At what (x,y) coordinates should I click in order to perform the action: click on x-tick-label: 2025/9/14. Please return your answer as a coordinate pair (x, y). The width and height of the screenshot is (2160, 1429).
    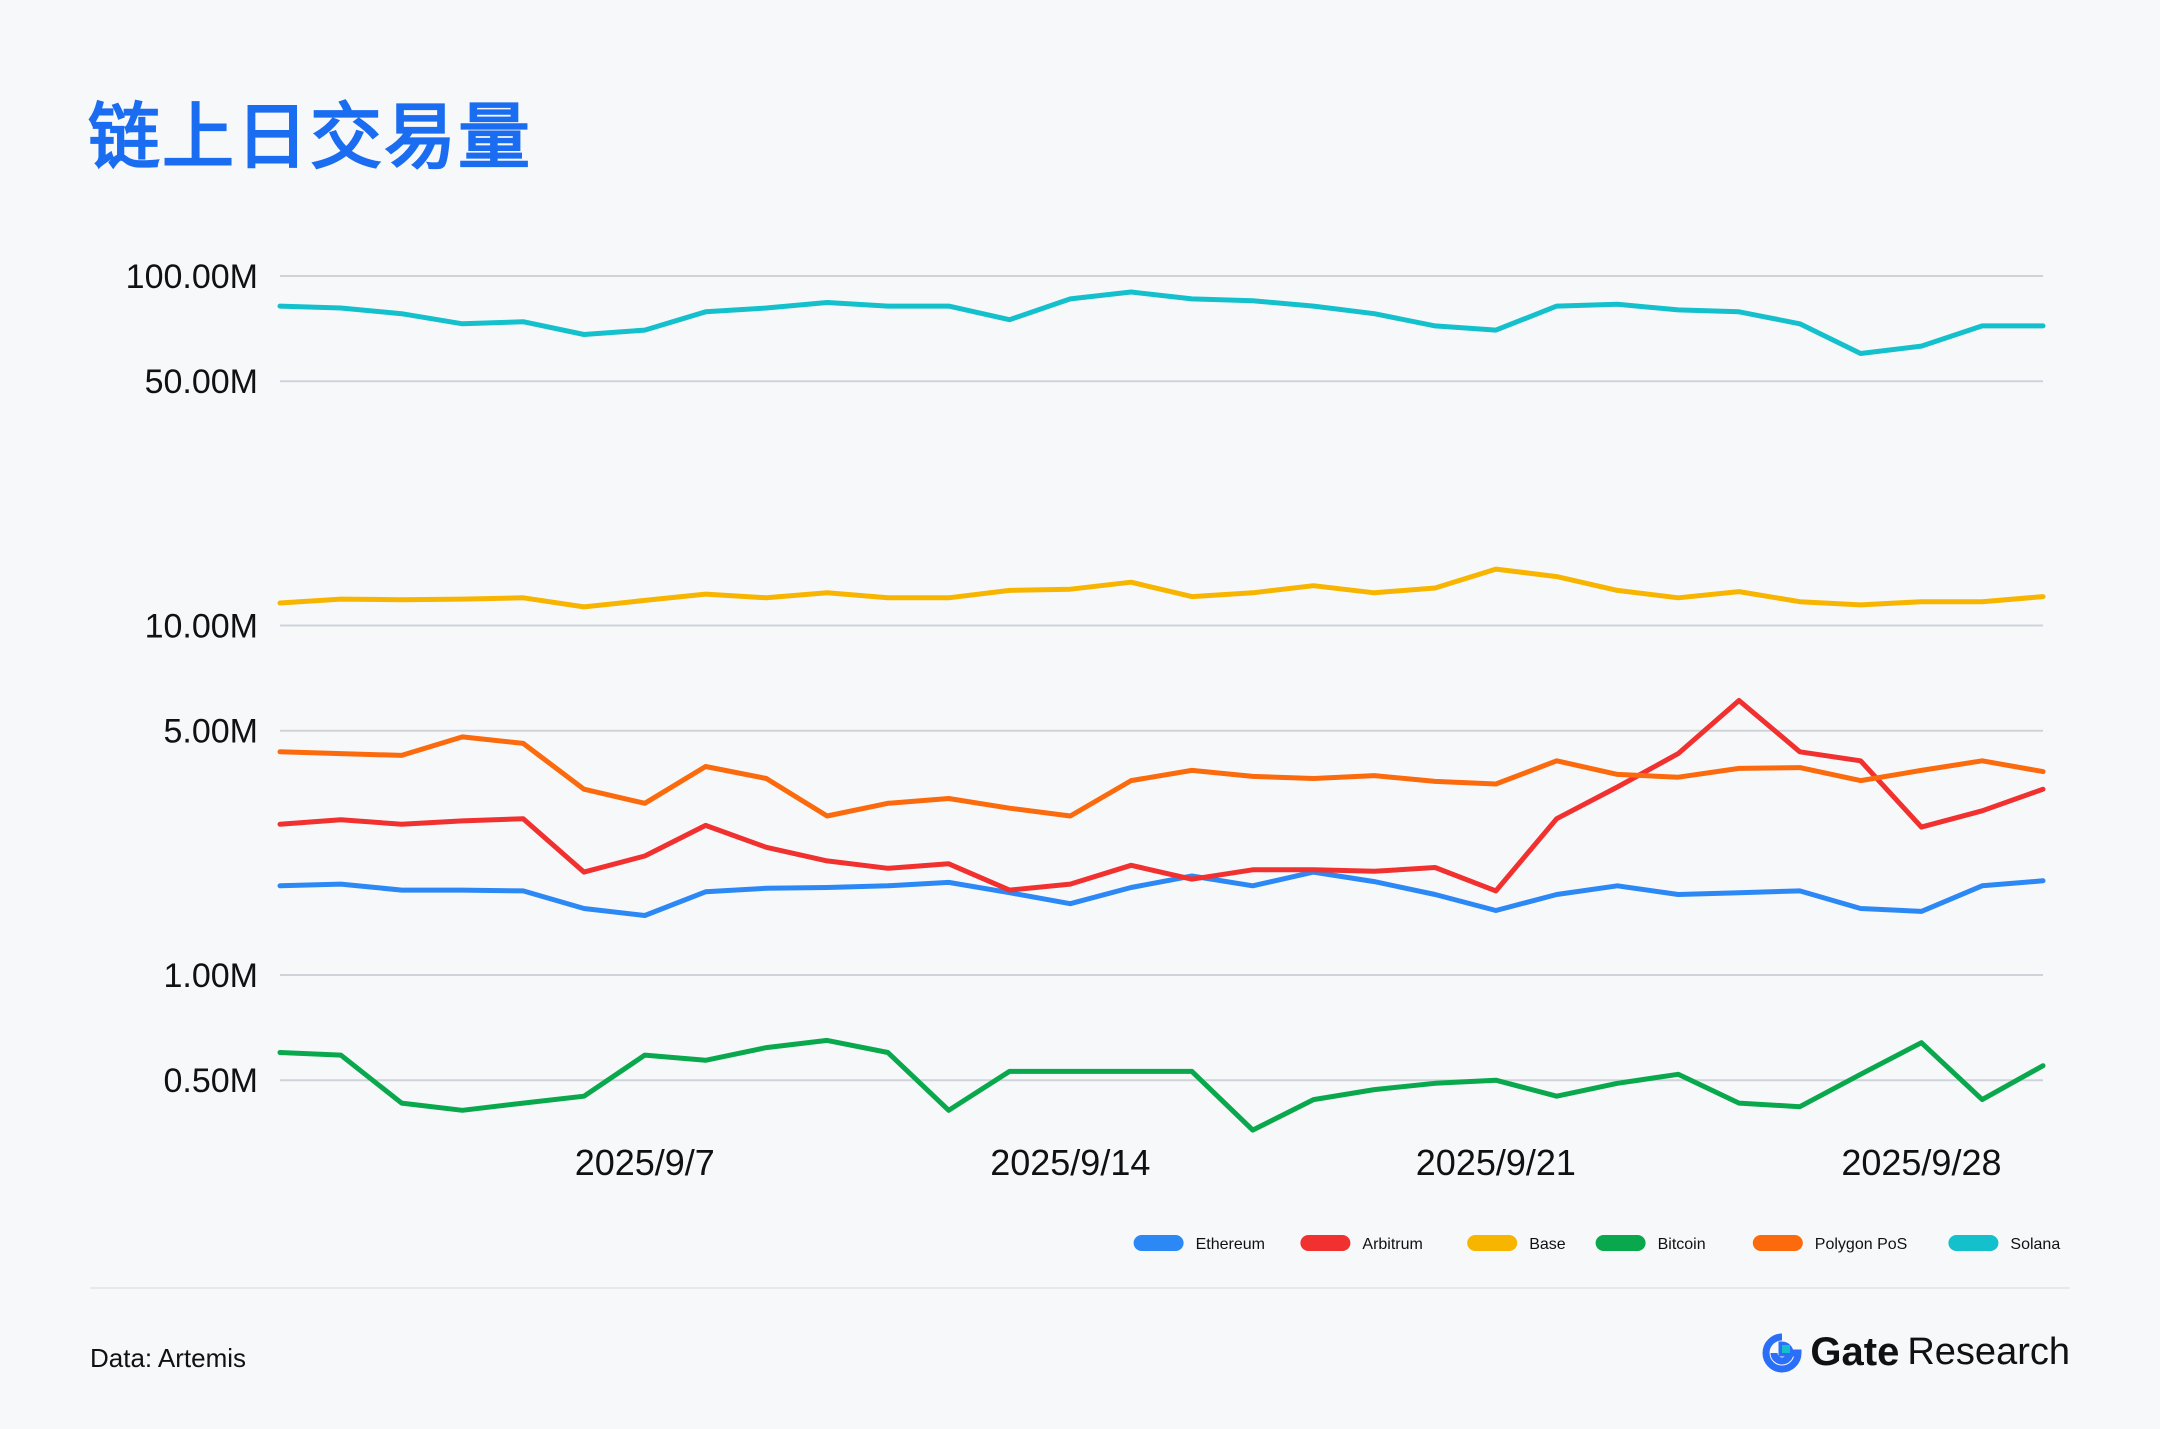
    Looking at the image, I should click on (1070, 1162).